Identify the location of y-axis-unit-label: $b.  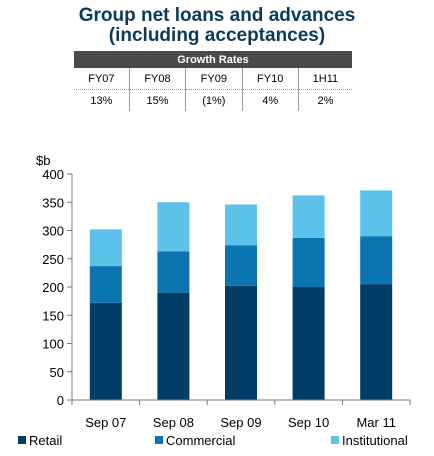
(43, 160).